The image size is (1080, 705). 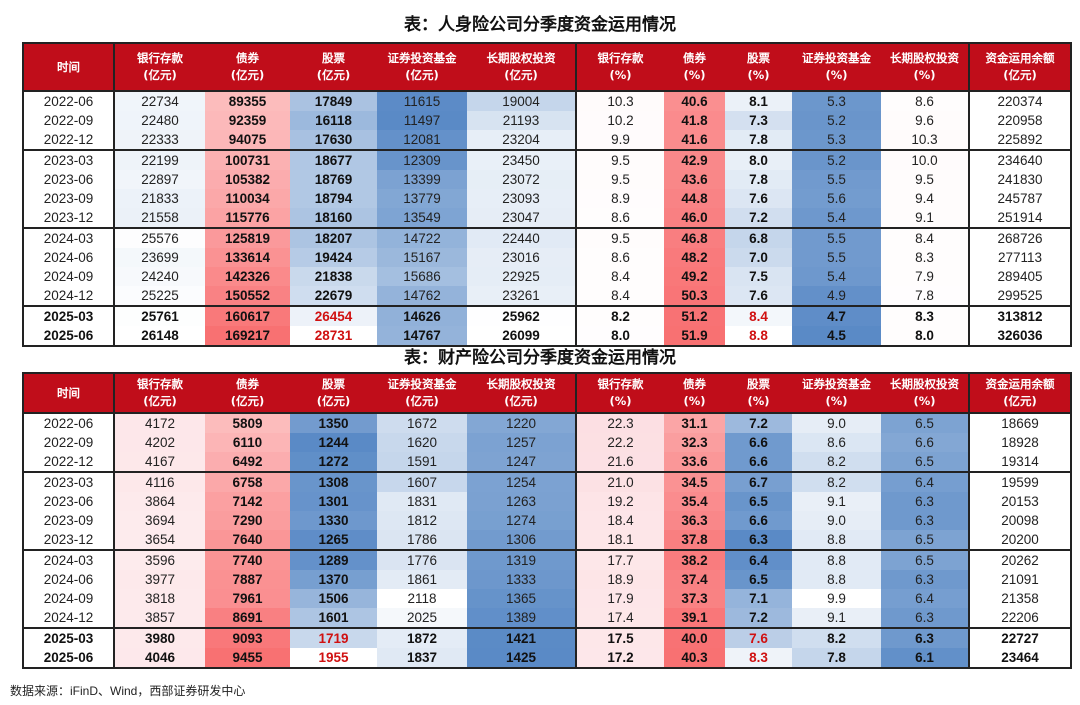 What do you see at coordinates (422, 520) in the screenshot?
I see `value-cell: 1812` at bounding box center [422, 520].